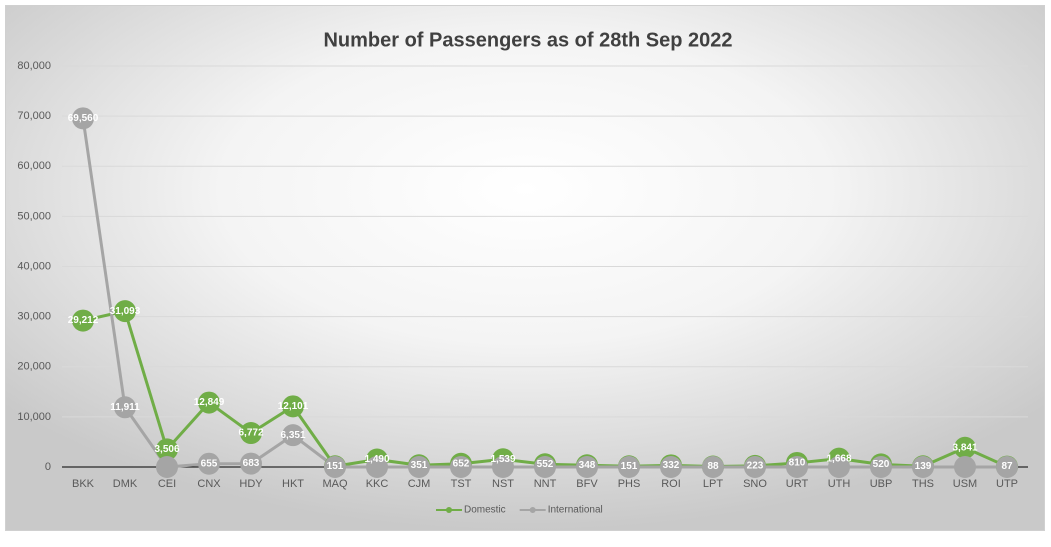 The height and width of the screenshot is (547, 1051). What do you see at coordinates (34, 116) in the screenshot?
I see `y-tick-label: 70,000` at bounding box center [34, 116].